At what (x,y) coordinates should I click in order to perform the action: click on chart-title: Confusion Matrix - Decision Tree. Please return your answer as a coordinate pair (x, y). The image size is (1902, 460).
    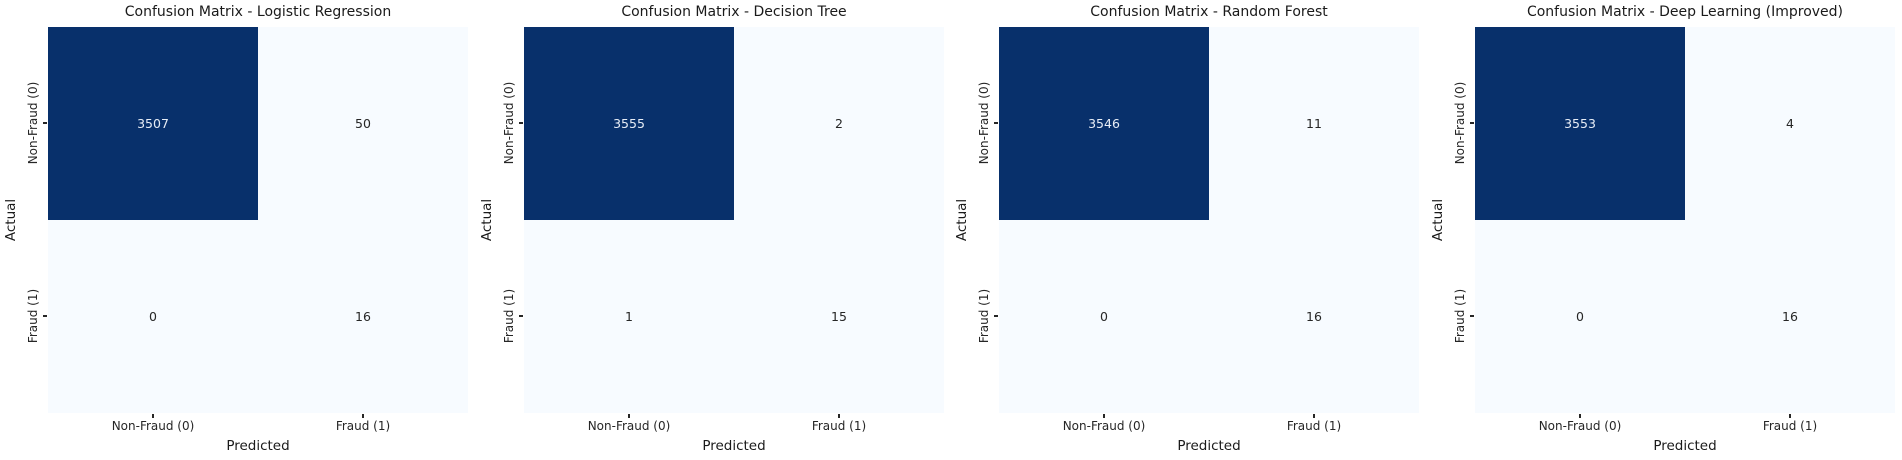
    Looking at the image, I should click on (734, 12).